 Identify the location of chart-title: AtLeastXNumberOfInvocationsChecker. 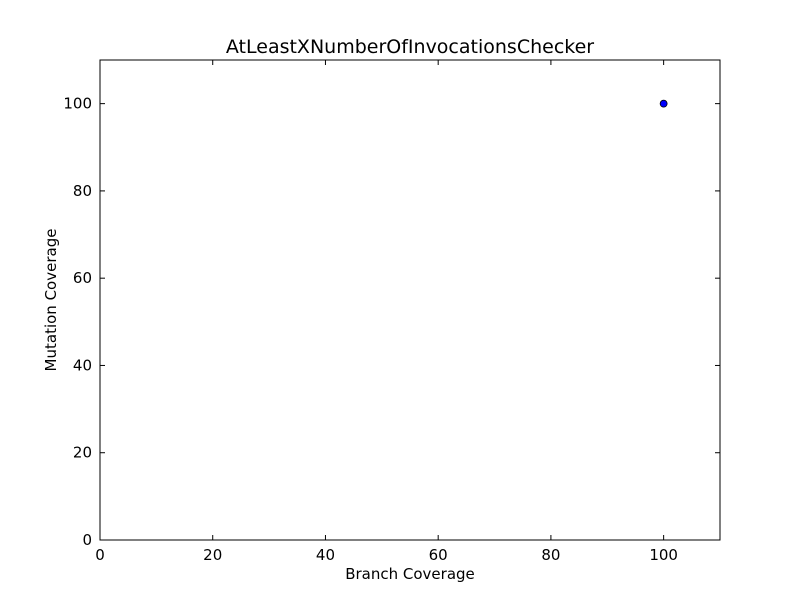
(410, 47).